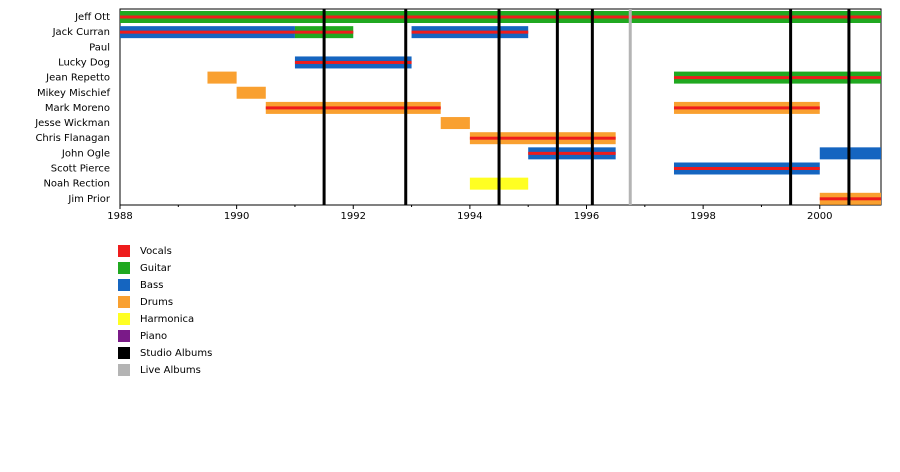 The width and height of the screenshot is (900, 472). What do you see at coordinates (170, 370) in the screenshot?
I see `legend-label: Live Albums` at bounding box center [170, 370].